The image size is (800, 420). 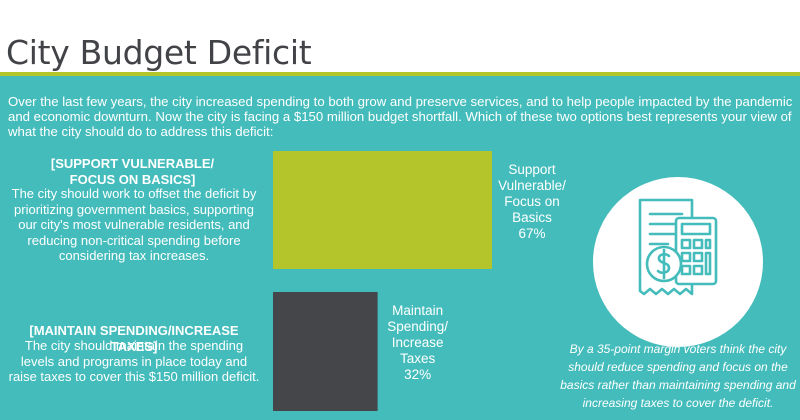 I want to click on bar-label-1-line-2: Vulnerable/, so click(x=532, y=185).